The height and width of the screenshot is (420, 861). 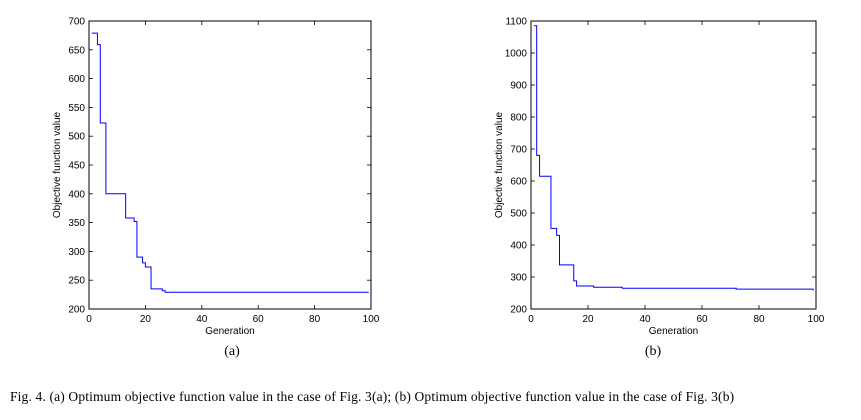 What do you see at coordinates (76, 166) in the screenshot?
I see `y-tick-label: 450` at bounding box center [76, 166].